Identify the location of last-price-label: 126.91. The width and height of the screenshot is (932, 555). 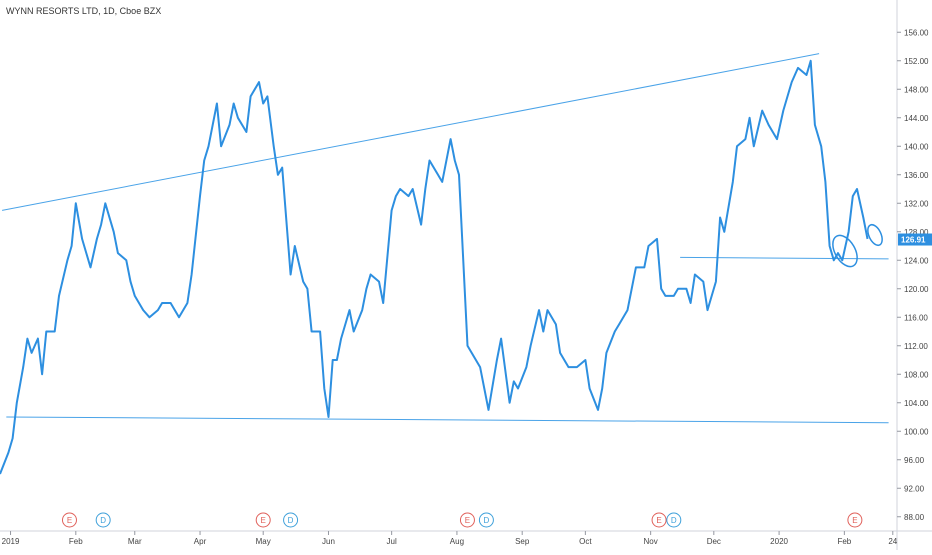
(913, 240).